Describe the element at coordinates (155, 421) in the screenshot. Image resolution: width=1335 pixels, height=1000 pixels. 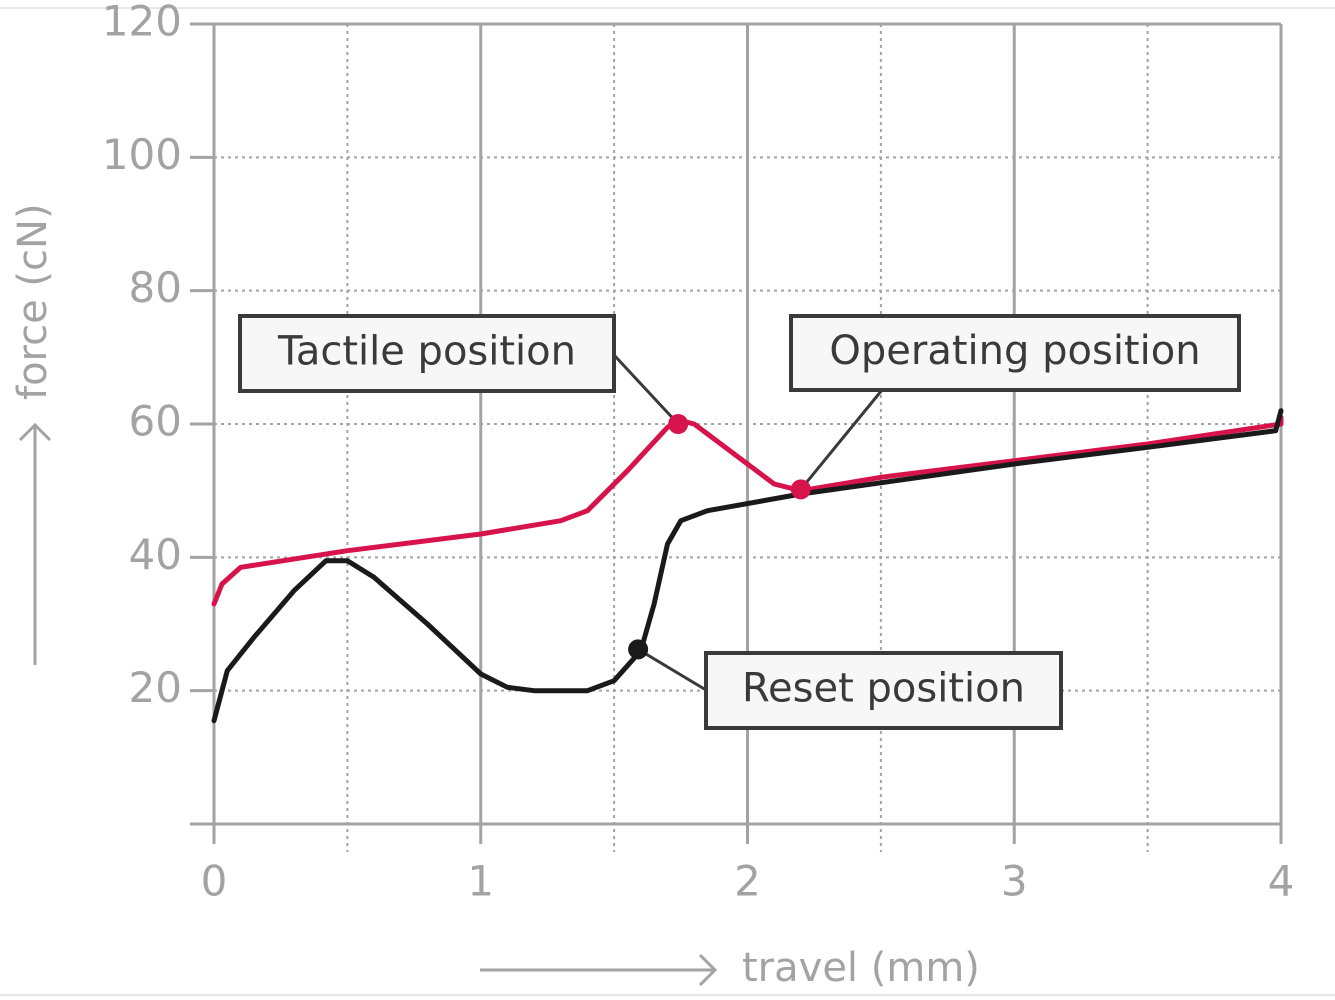
I see `y-tick-label: 60` at that location.